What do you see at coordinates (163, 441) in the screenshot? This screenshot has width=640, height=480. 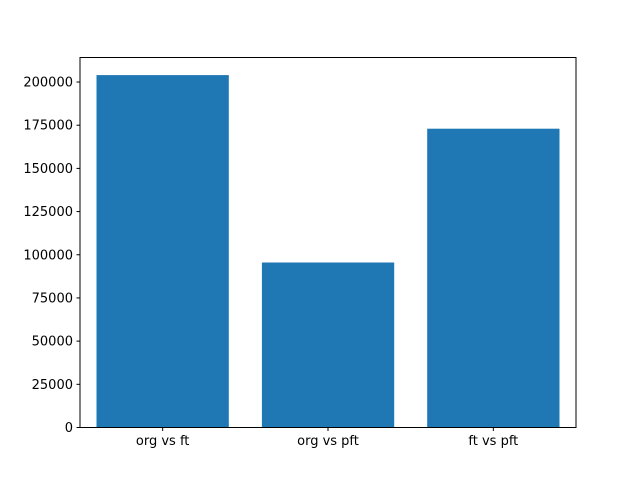 I see `x-tick-label: org vs ft` at bounding box center [163, 441].